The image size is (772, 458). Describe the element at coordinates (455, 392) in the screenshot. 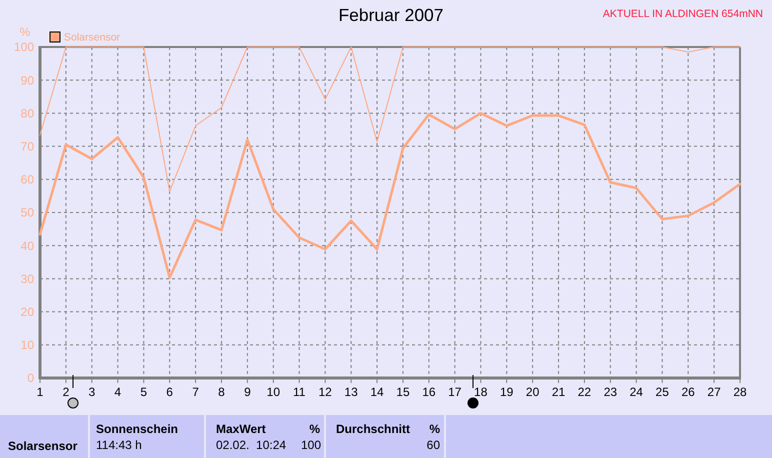

I see `x-tick-label: 17` at that location.